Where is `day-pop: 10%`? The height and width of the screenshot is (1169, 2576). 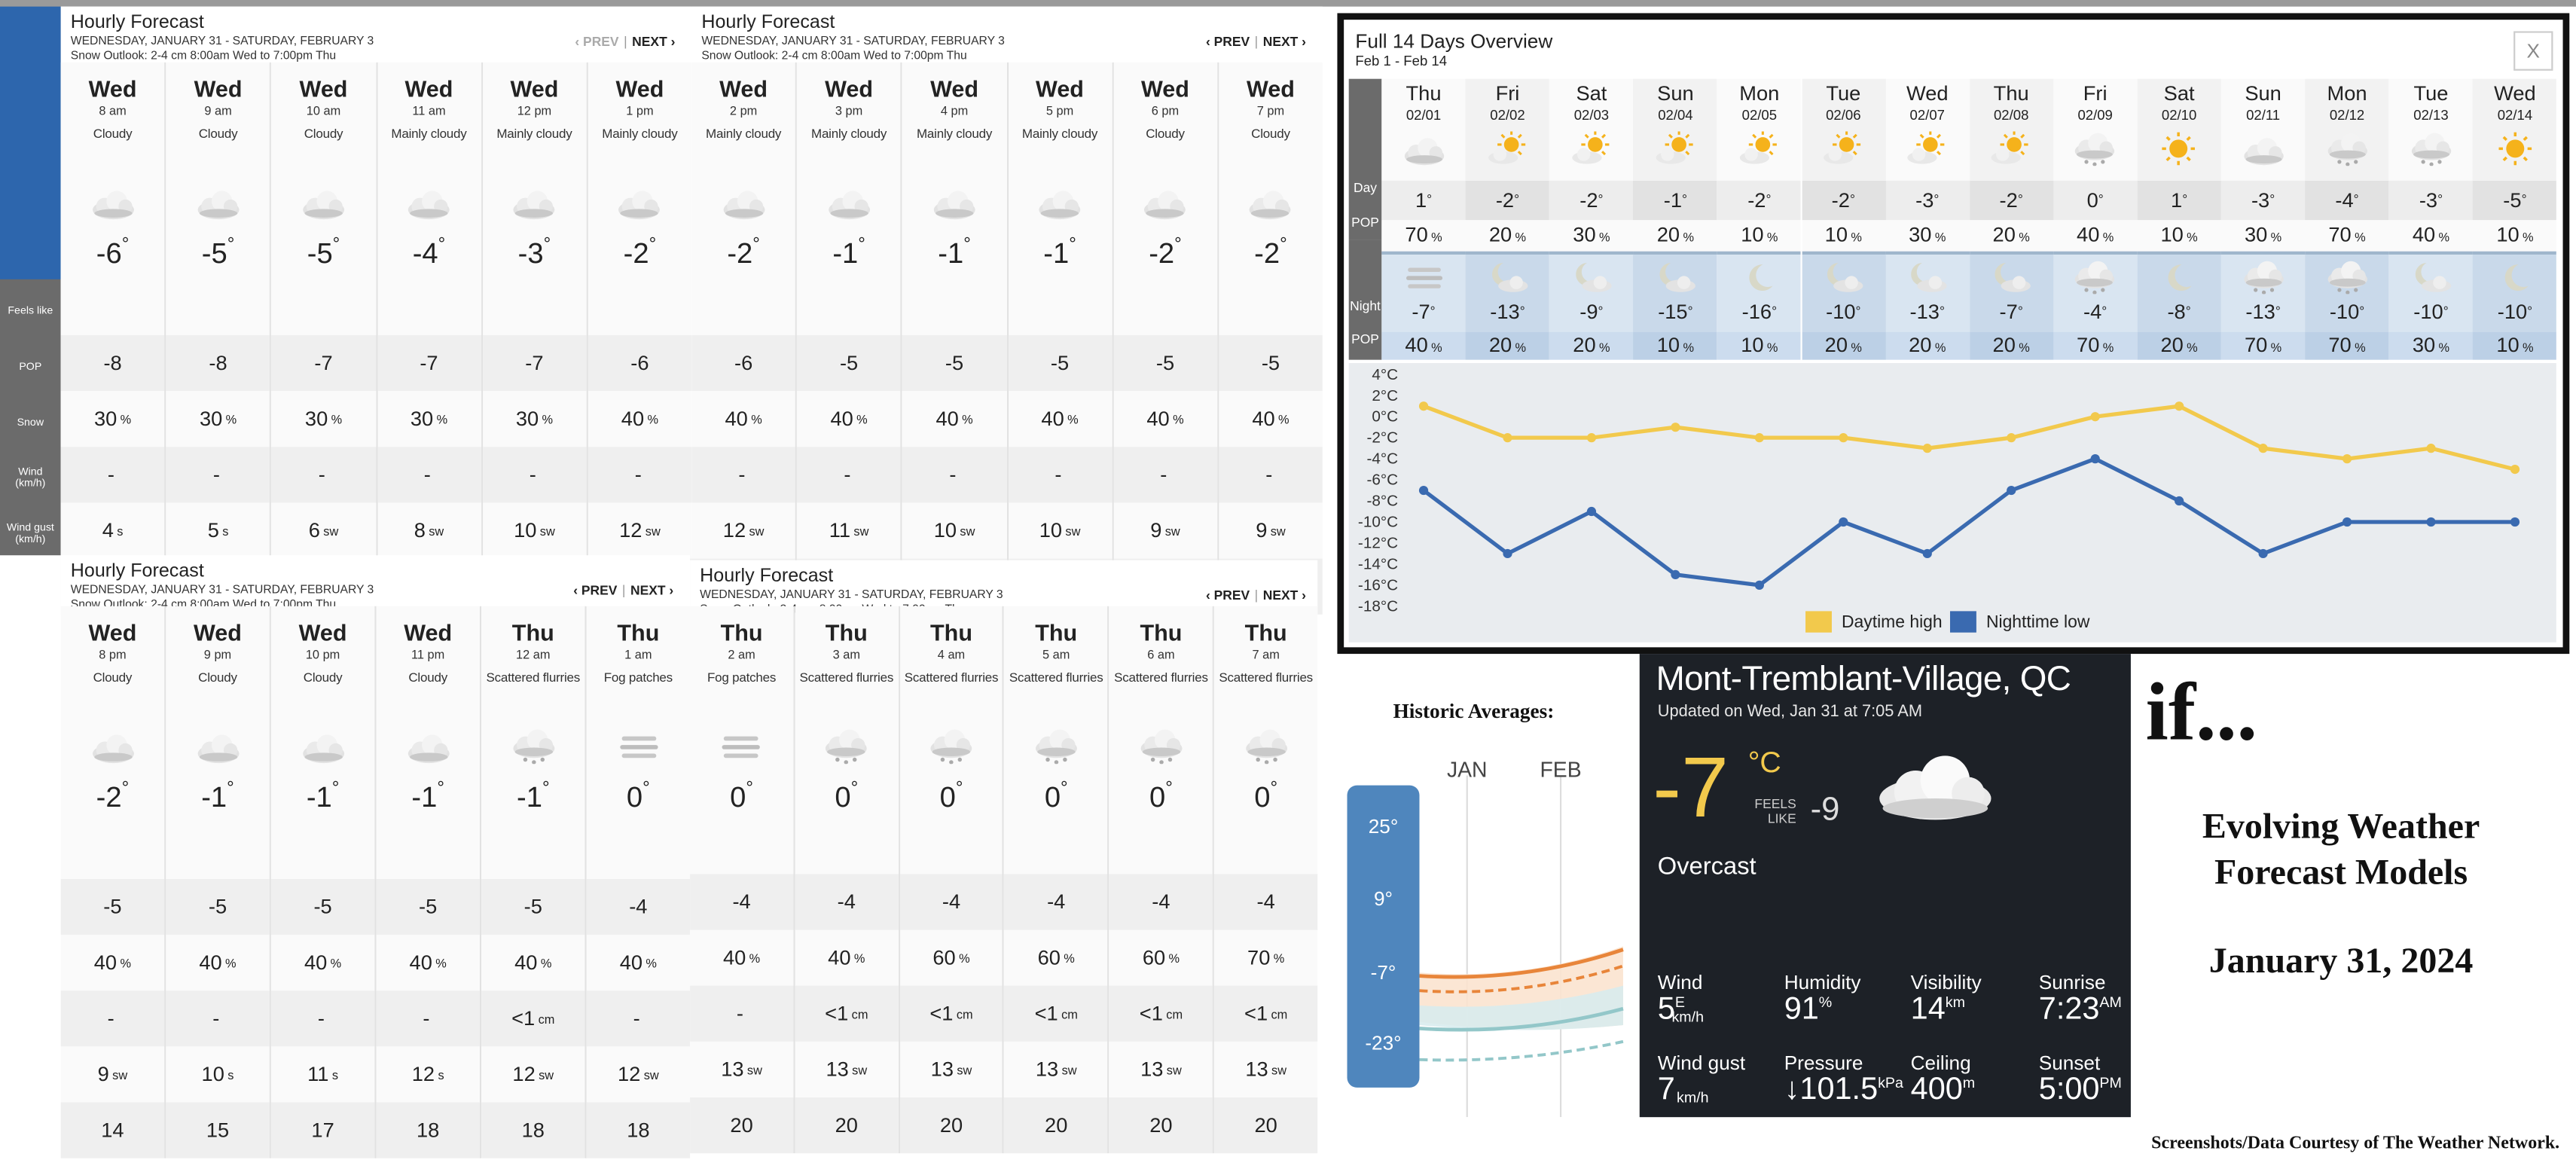 day-pop: 10% is located at coordinates (2179, 236).